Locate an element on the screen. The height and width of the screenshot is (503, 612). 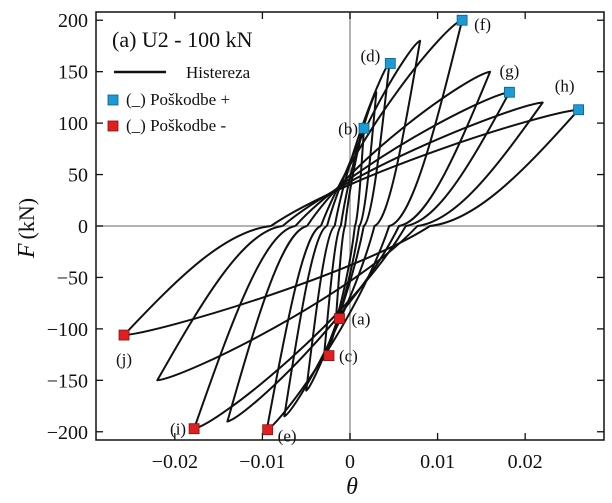
damage-point-label: (i) is located at coordinates (178, 429).